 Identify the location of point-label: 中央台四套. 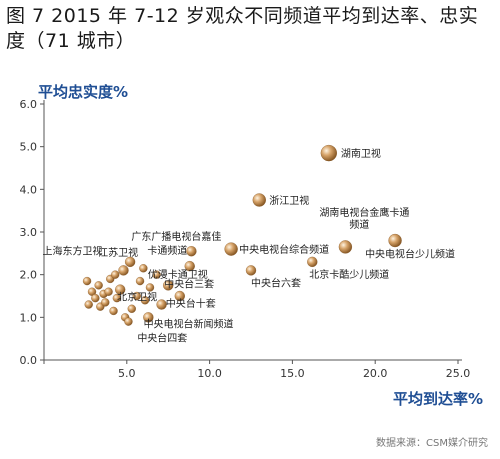
(162, 337).